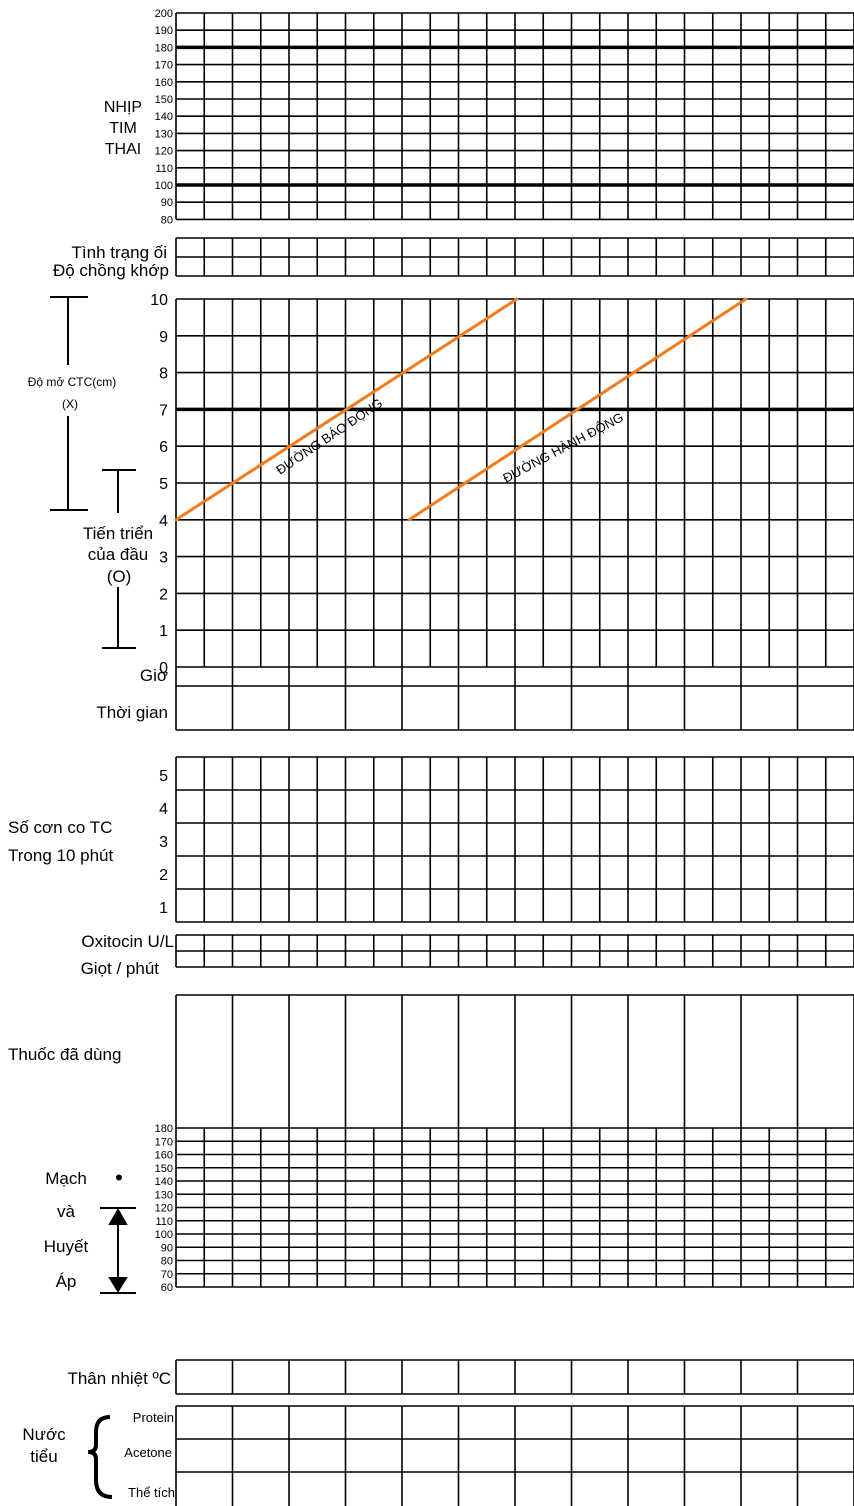  Describe the element at coordinates (60, 855) in the screenshot. I see `contractions-label-2: Trong 10 phút` at that location.